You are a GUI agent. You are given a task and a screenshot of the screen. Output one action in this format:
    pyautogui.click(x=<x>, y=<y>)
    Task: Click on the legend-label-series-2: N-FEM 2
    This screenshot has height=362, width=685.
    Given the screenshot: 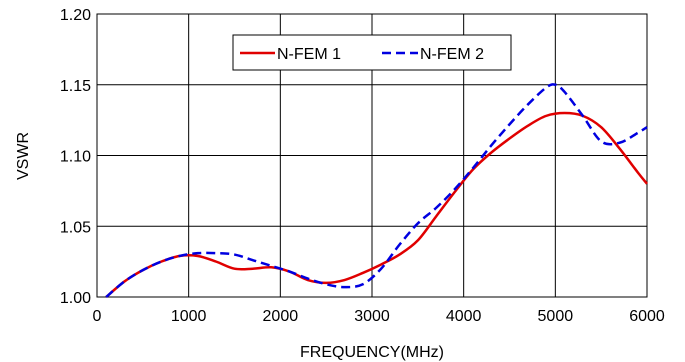 What is the action you would take?
    pyautogui.click(x=452, y=54)
    